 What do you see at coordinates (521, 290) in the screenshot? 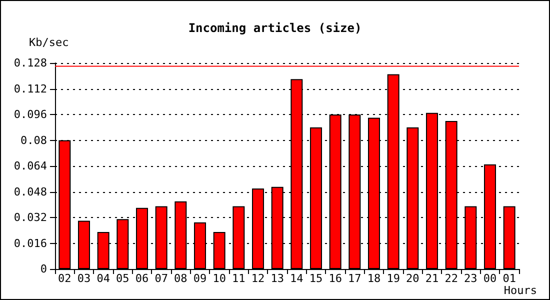
I see `x-axis-title: Hours` at bounding box center [521, 290].